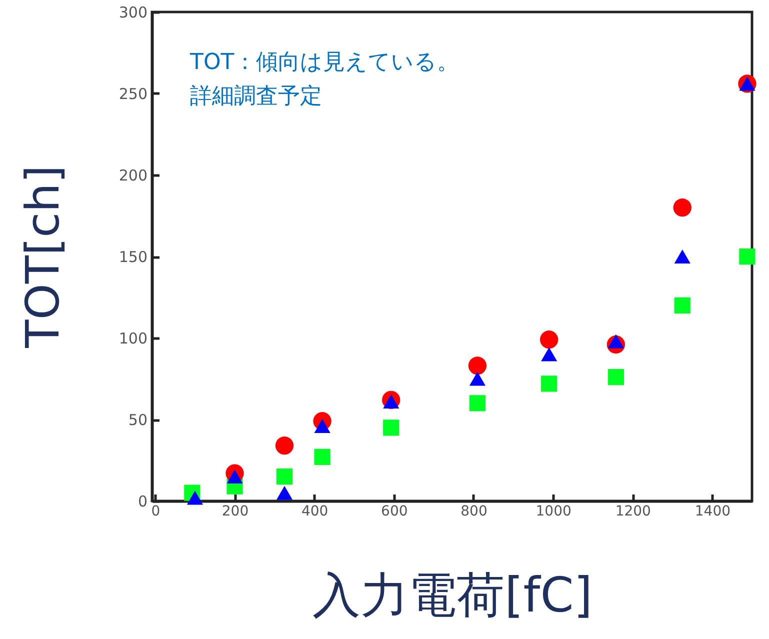 This screenshot has width=769, height=639. Describe the element at coordinates (314, 512) in the screenshot. I see `x-tick-label: 400` at that location.